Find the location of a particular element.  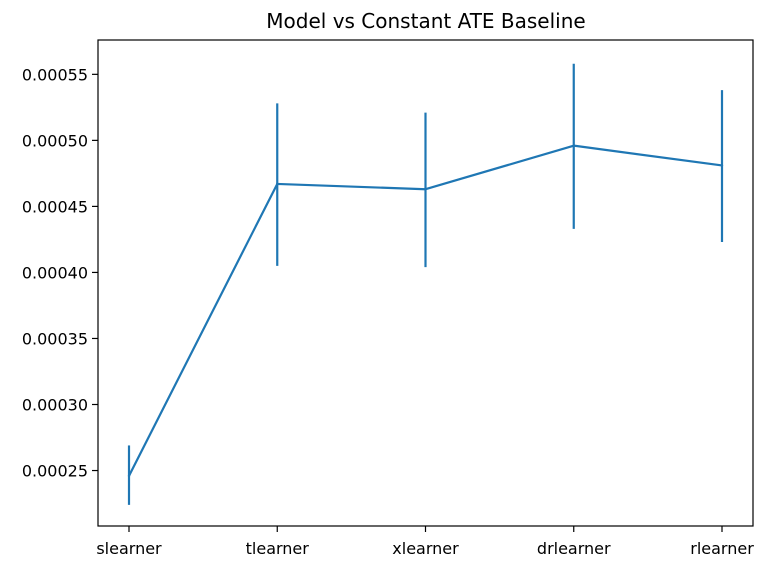

x-tick-label: rlearner is located at coordinates (722, 548).